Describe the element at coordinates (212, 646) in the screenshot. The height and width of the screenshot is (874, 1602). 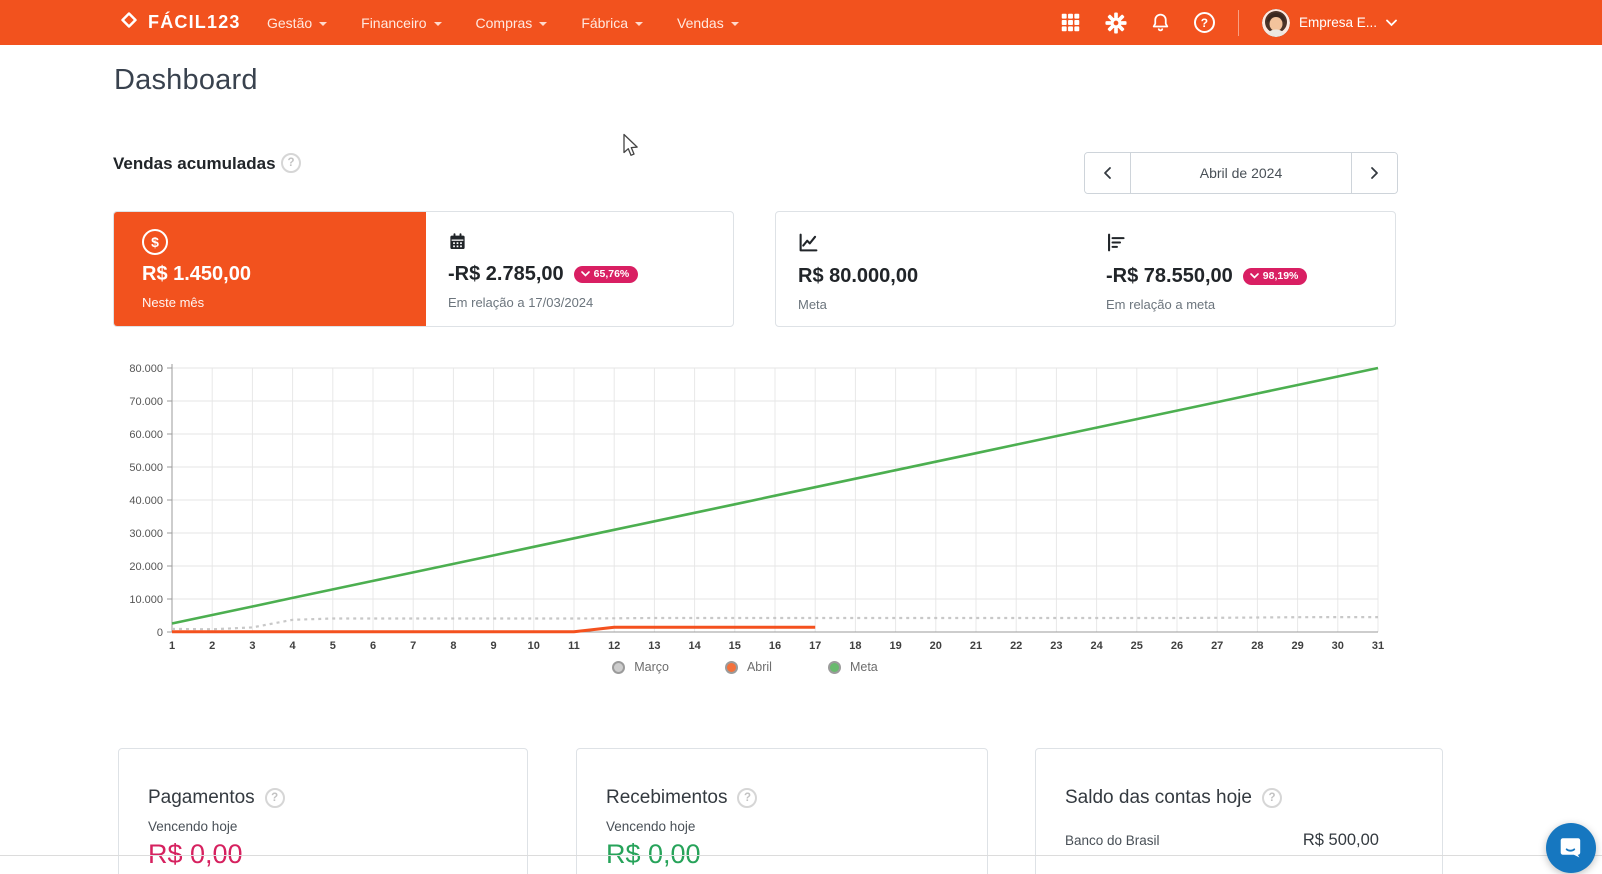
I see `svg-text: 2` at that location.